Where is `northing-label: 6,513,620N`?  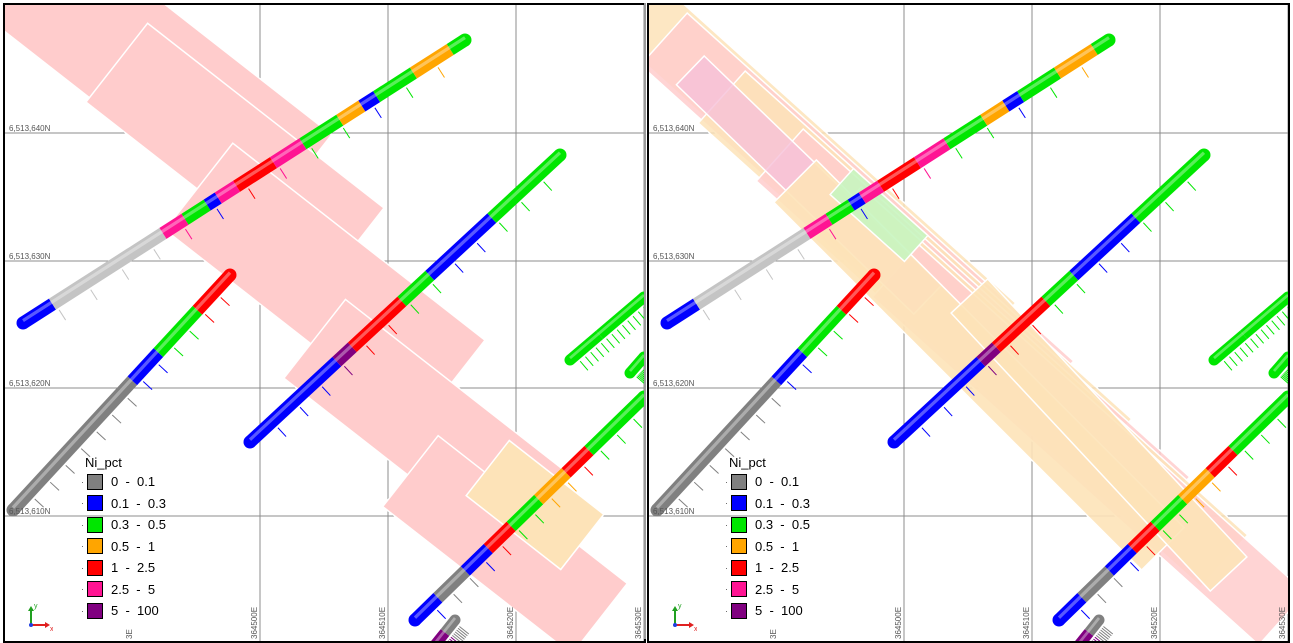
northing-label: 6,513,620N is located at coordinates (674, 383).